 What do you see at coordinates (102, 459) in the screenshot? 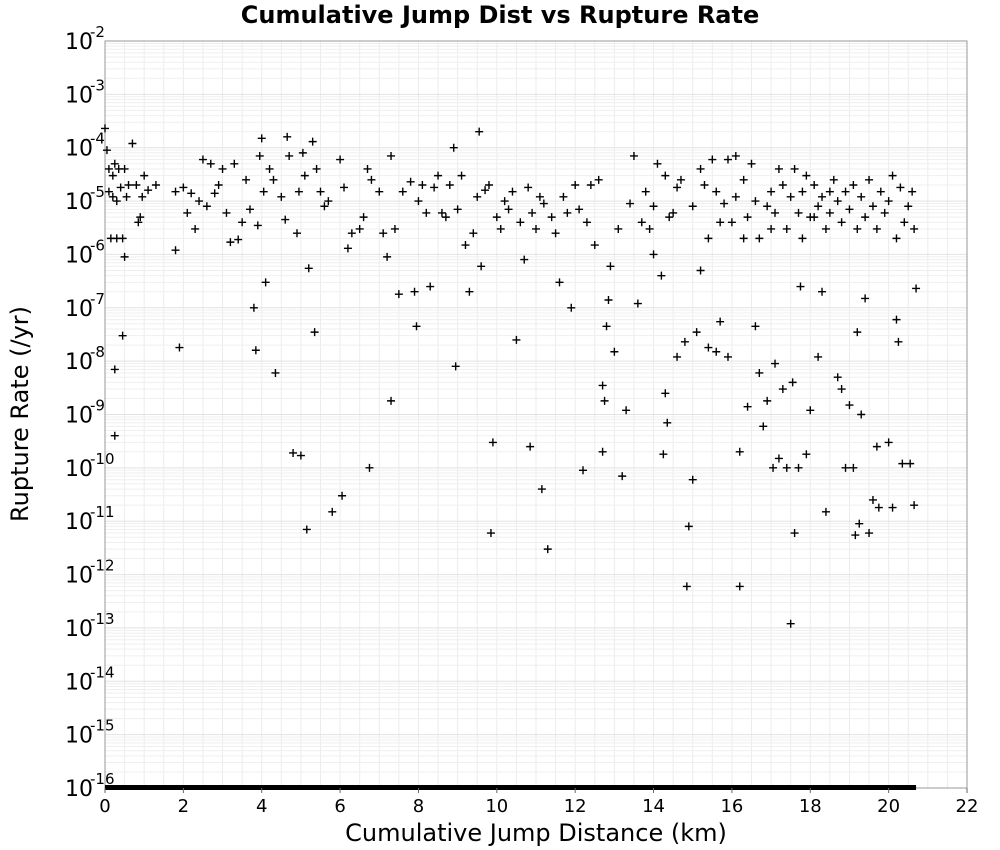
I see `y-tick-label-exponent: -10` at bounding box center [102, 459].